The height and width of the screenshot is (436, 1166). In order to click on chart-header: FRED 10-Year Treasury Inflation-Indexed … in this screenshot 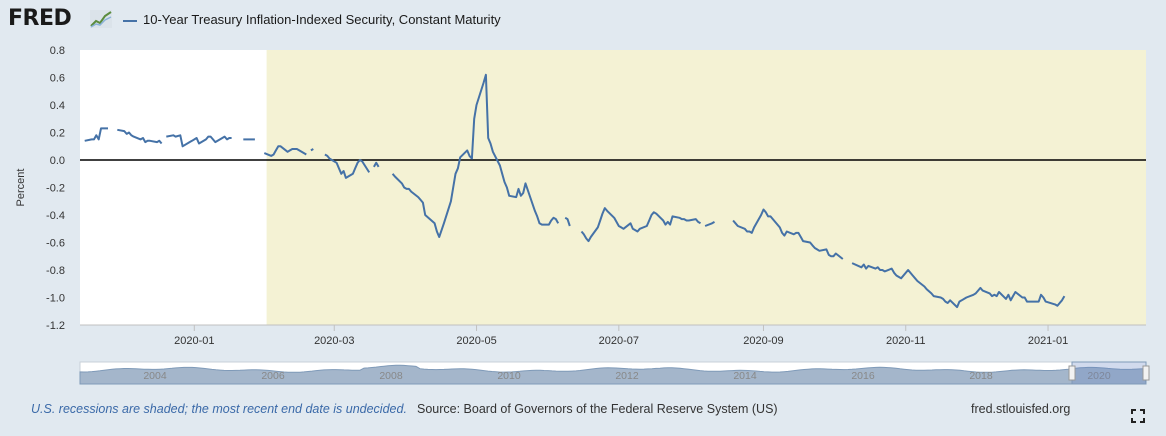, I will do `click(583, 20)`.